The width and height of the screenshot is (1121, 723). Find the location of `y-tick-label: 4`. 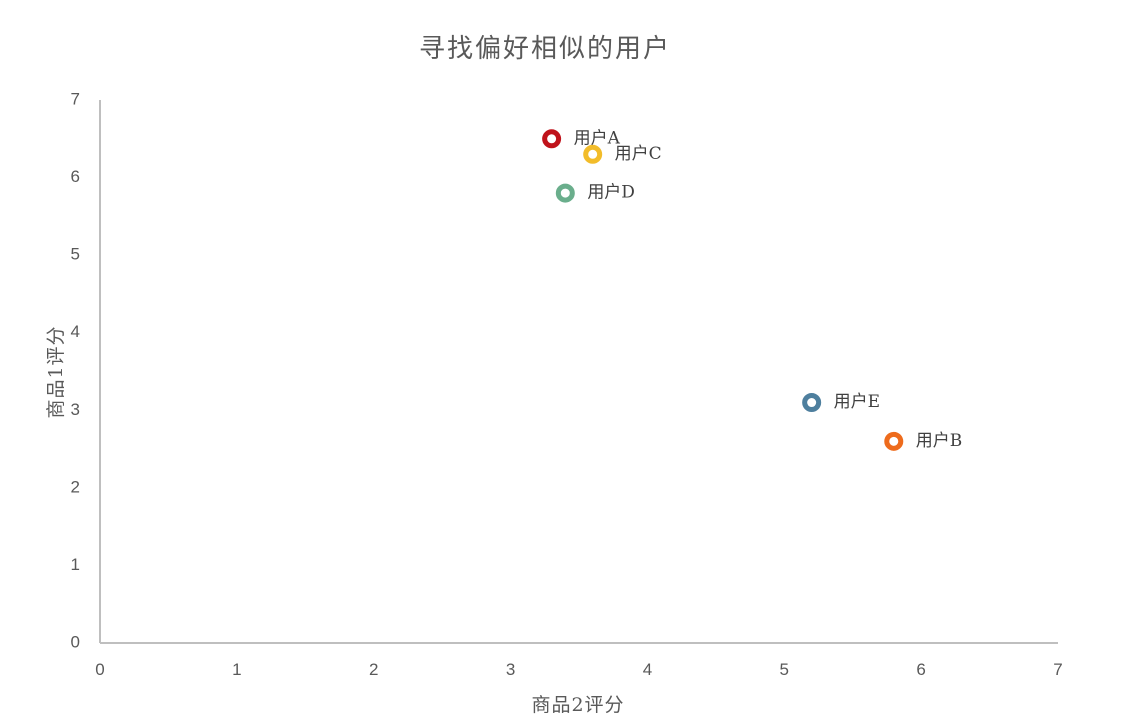

y-tick-label: 4 is located at coordinates (75, 331).